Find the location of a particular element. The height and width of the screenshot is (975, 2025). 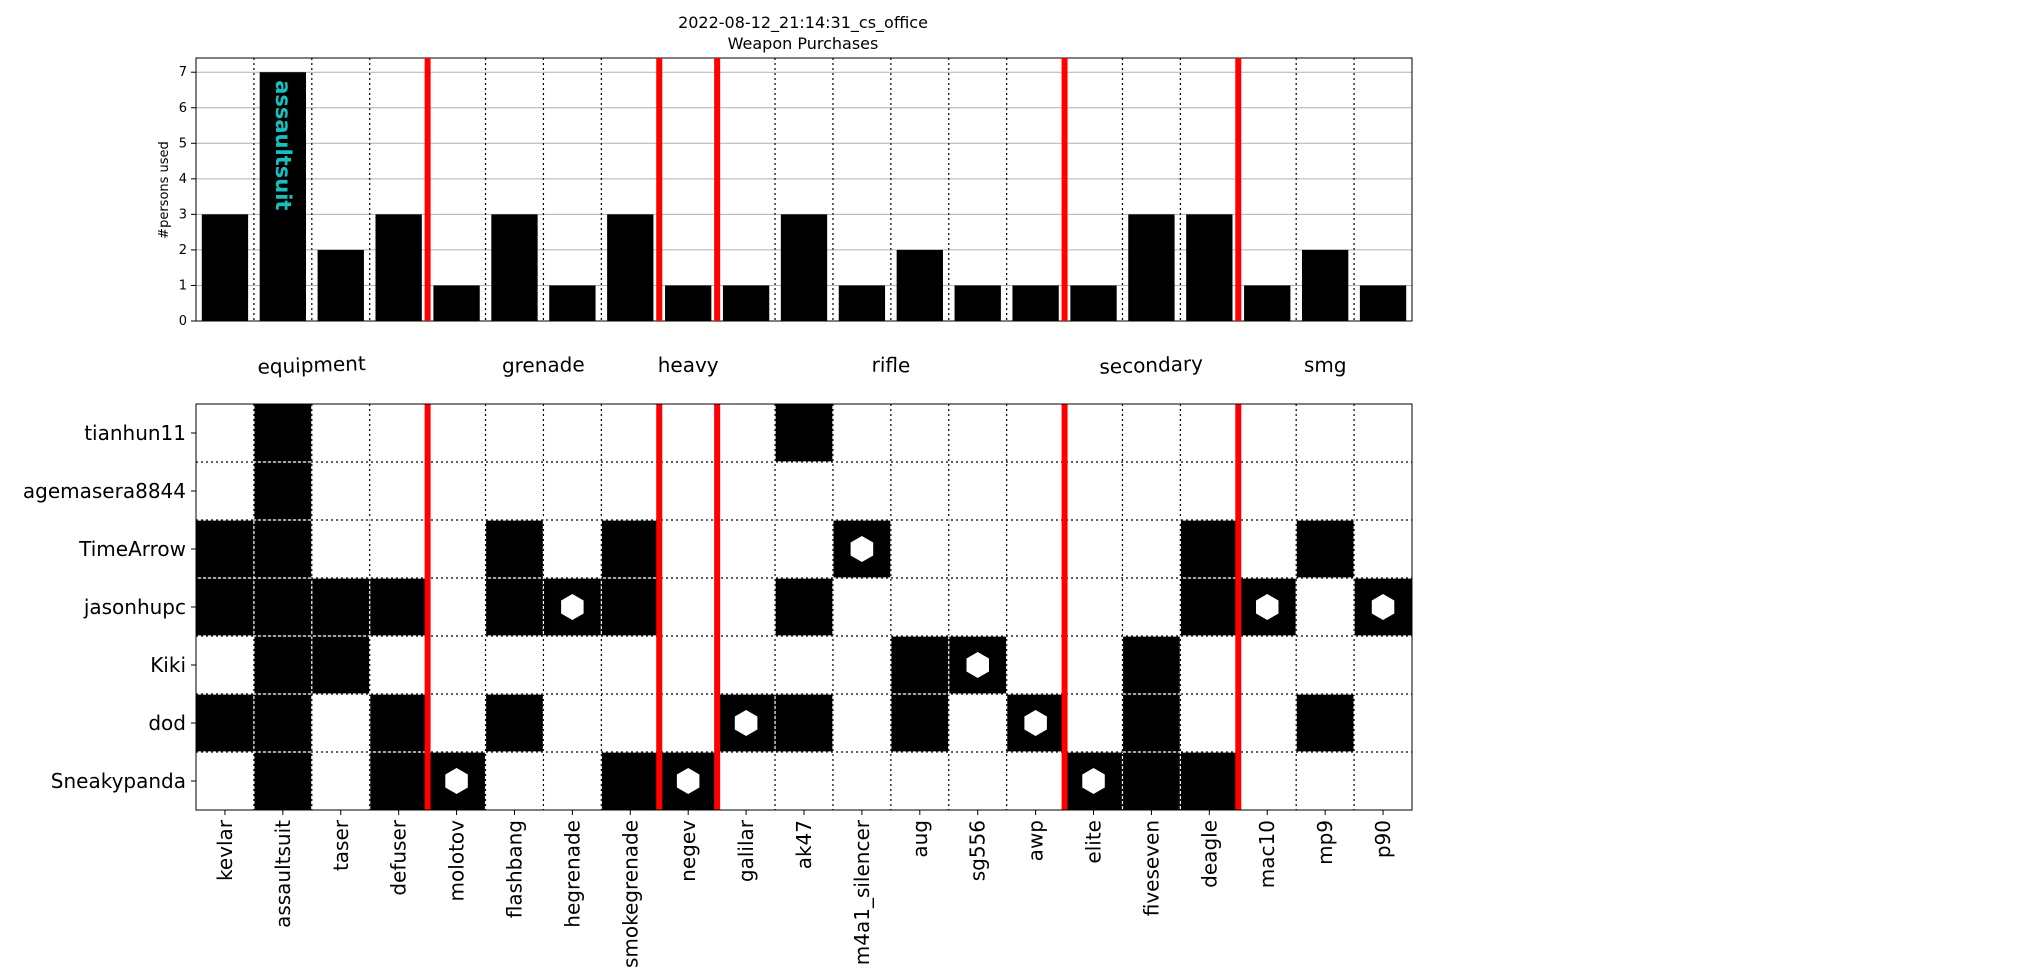

y-axis-label: #persons used is located at coordinates (164, 190).